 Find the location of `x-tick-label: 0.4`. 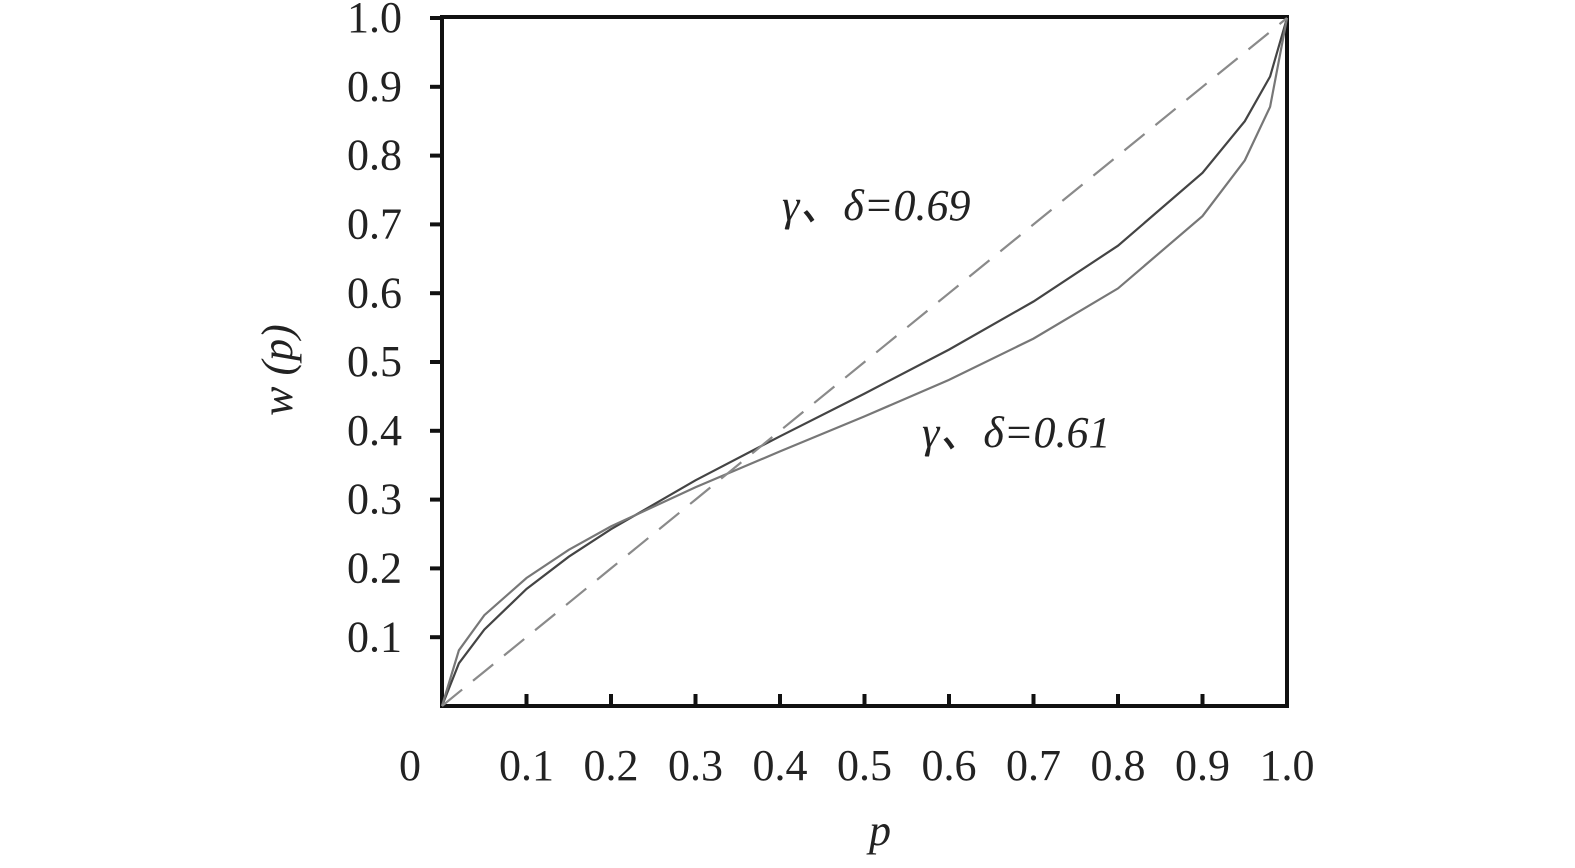

x-tick-label: 0.4 is located at coordinates (780, 765).